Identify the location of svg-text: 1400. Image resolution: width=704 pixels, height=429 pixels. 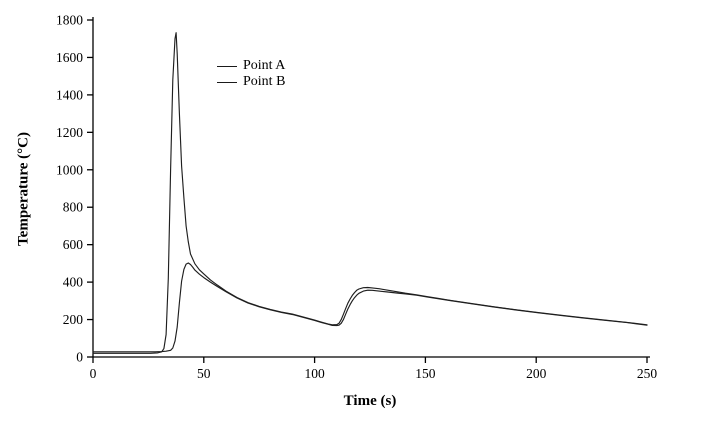
(69, 94).